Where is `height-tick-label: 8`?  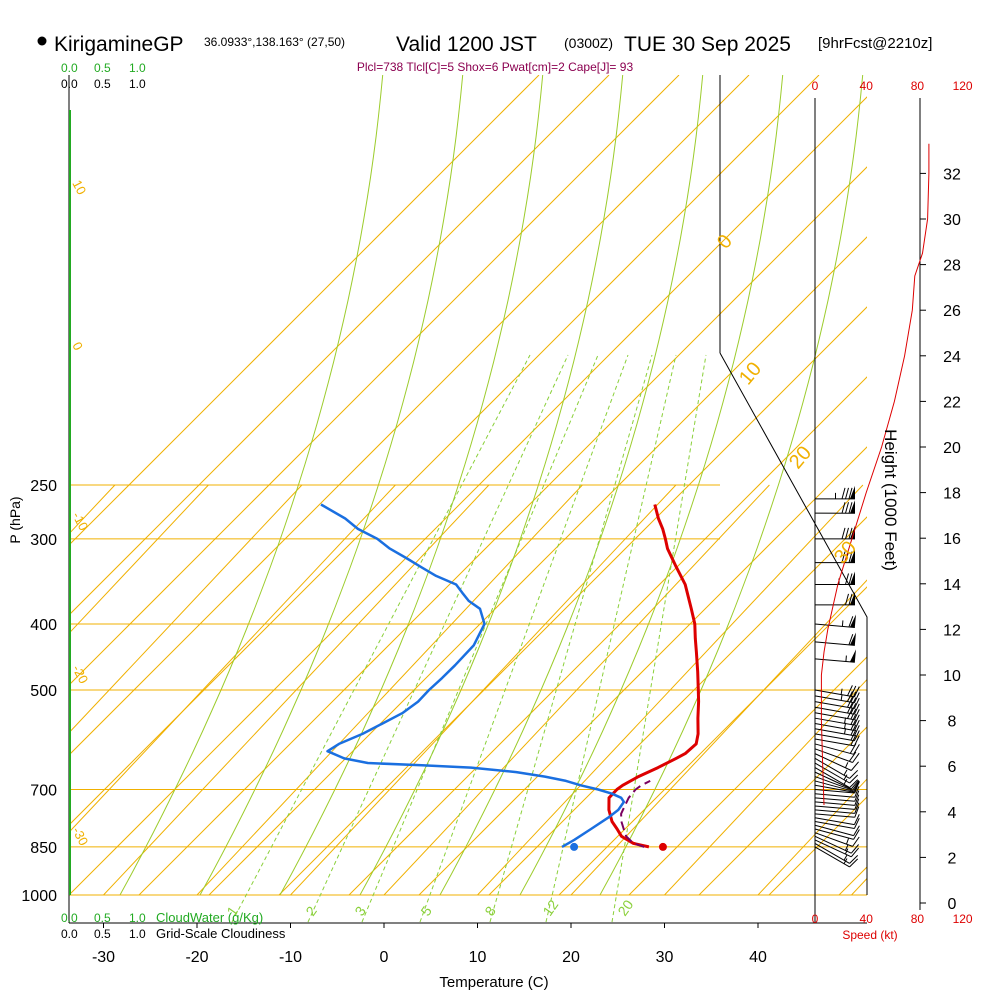
height-tick-label: 8 is located at coordinates (952, 722).